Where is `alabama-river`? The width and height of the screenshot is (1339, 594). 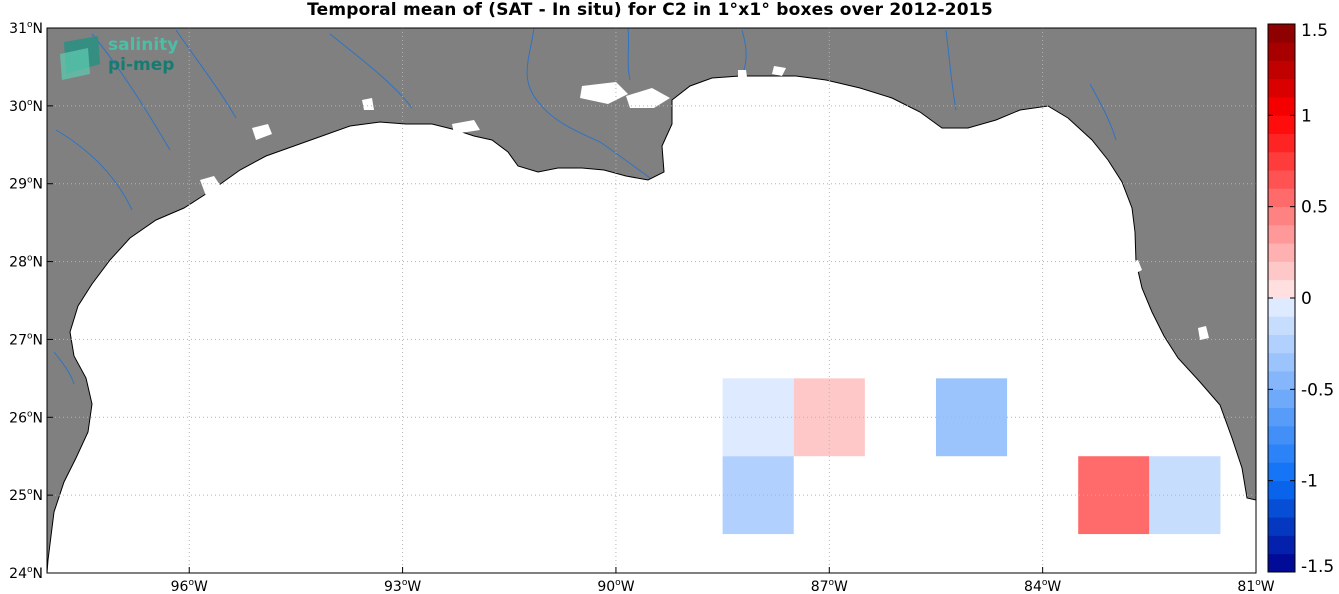 alabama-river is located at coordinates (744, 50).